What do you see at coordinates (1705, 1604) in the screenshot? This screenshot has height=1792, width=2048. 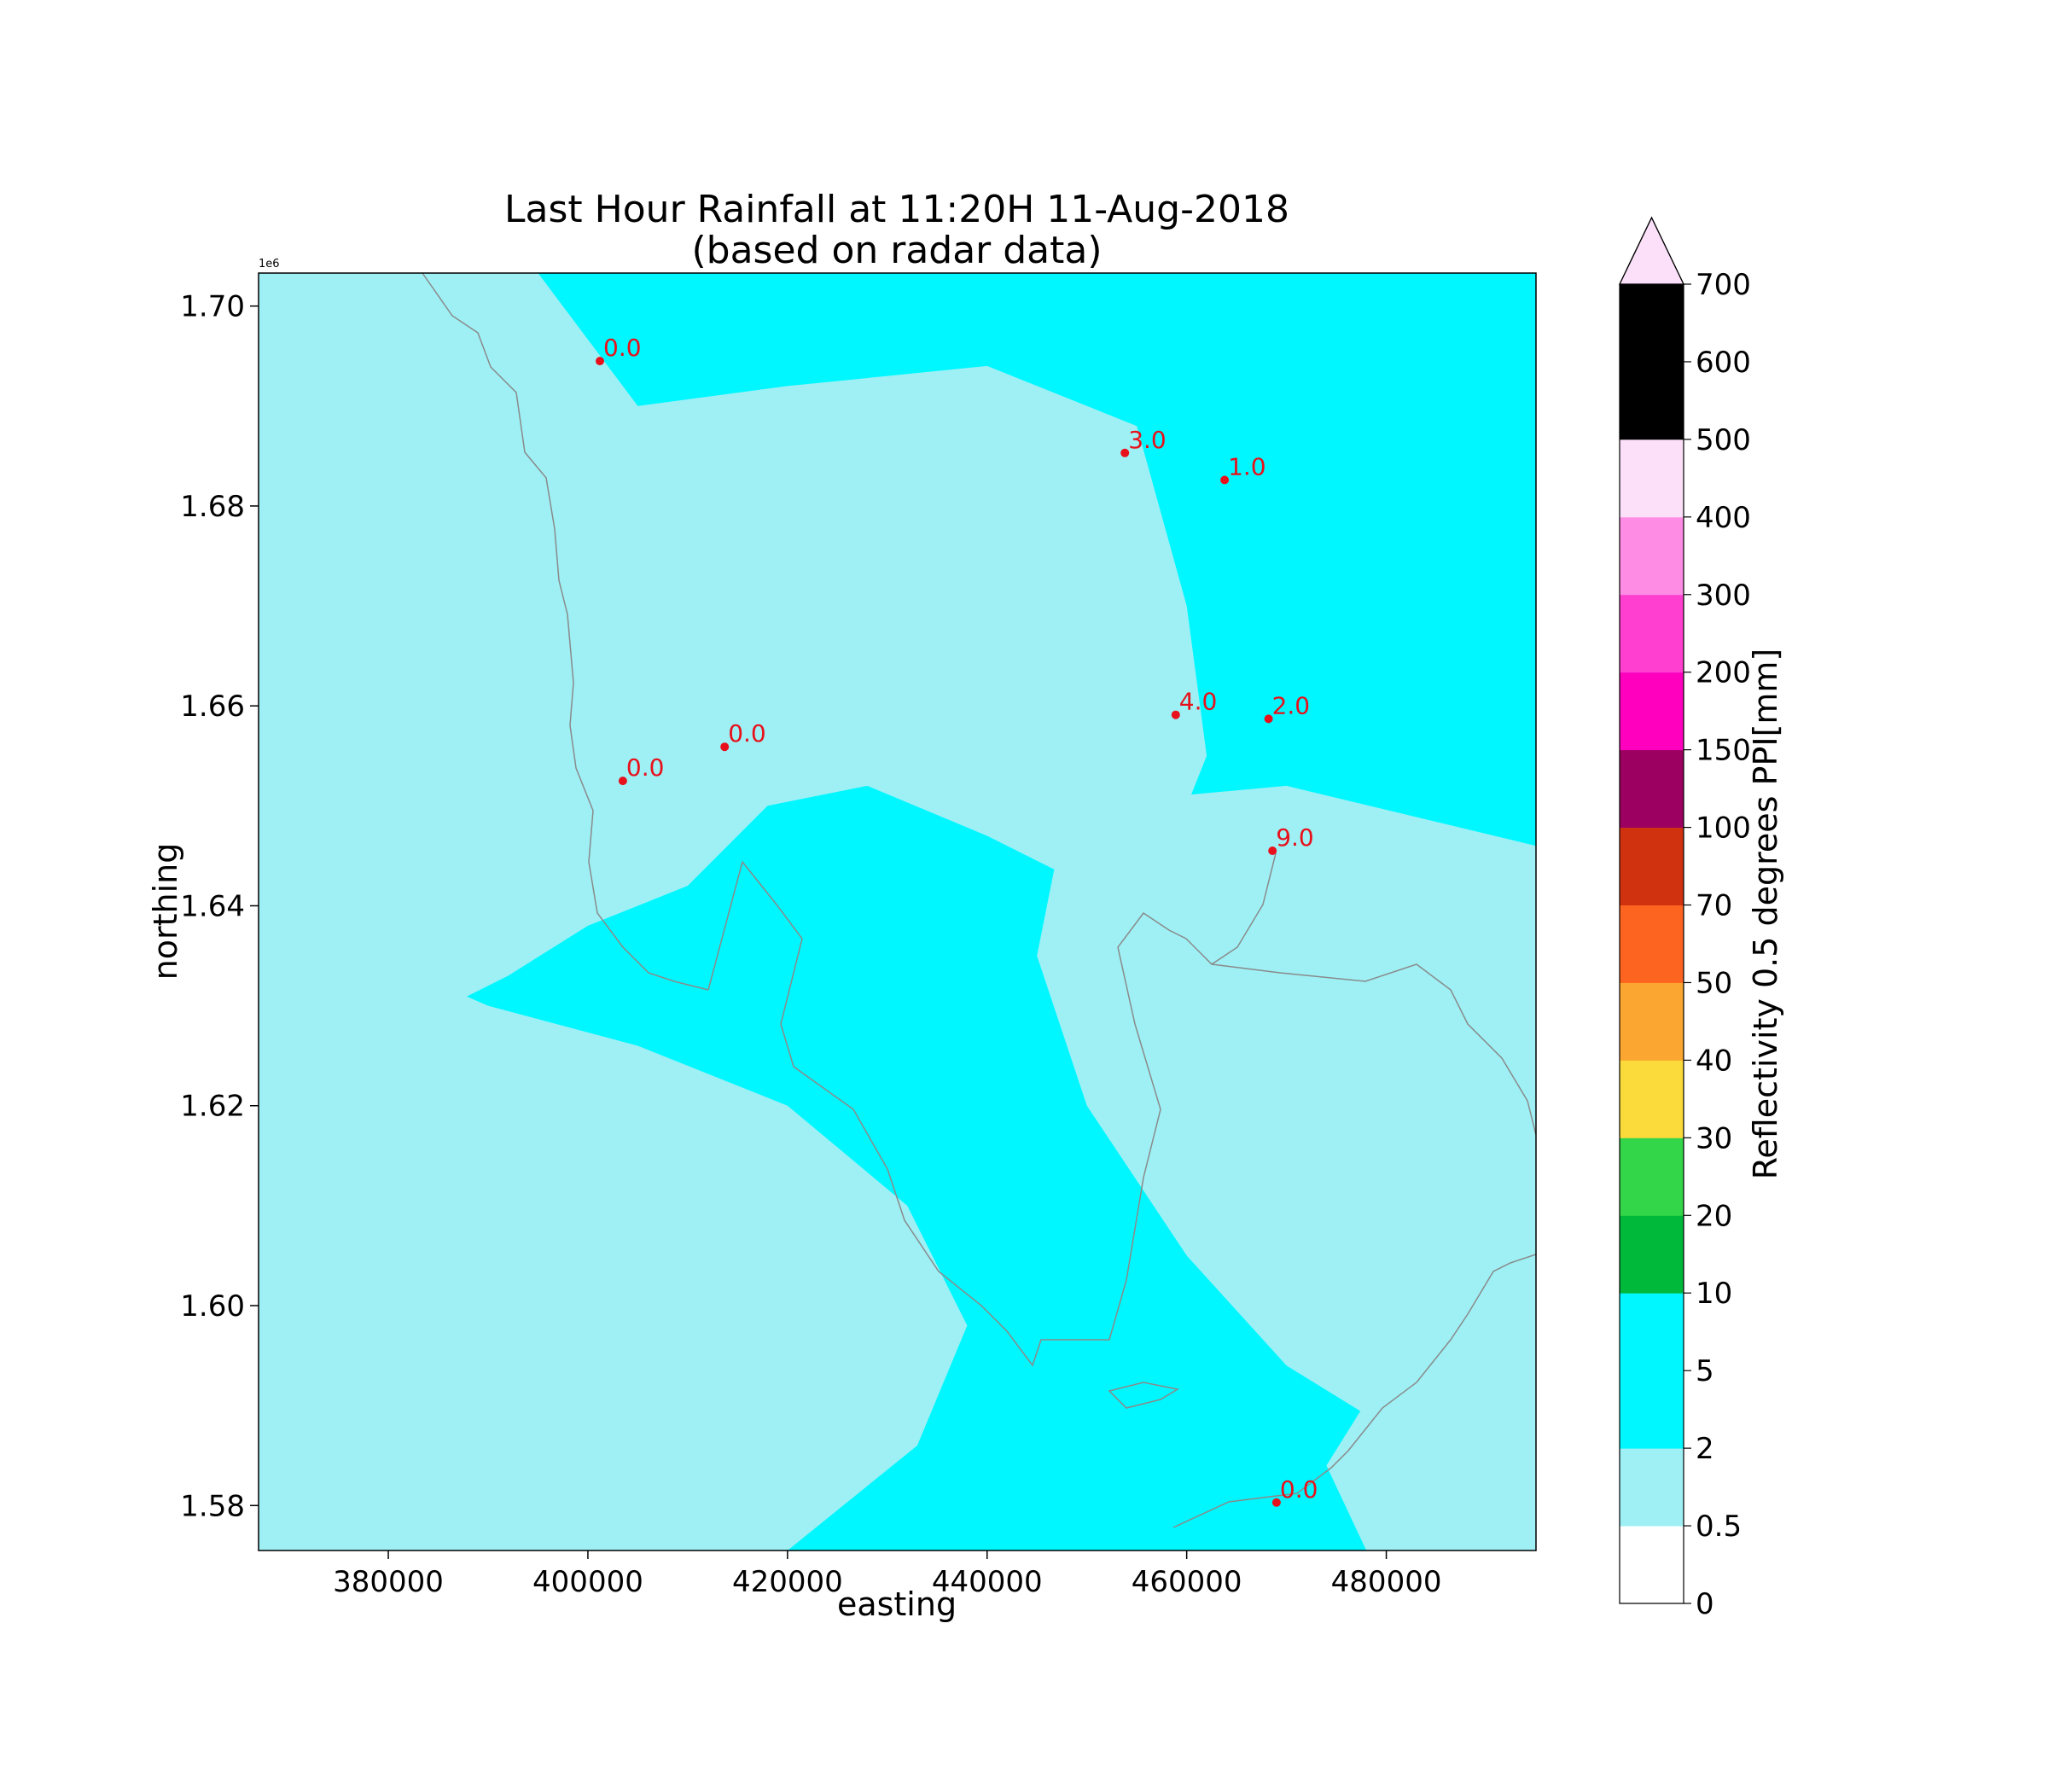 I see `colorbar-tick-label-0: 0` at bounding box center [1705, 1604].